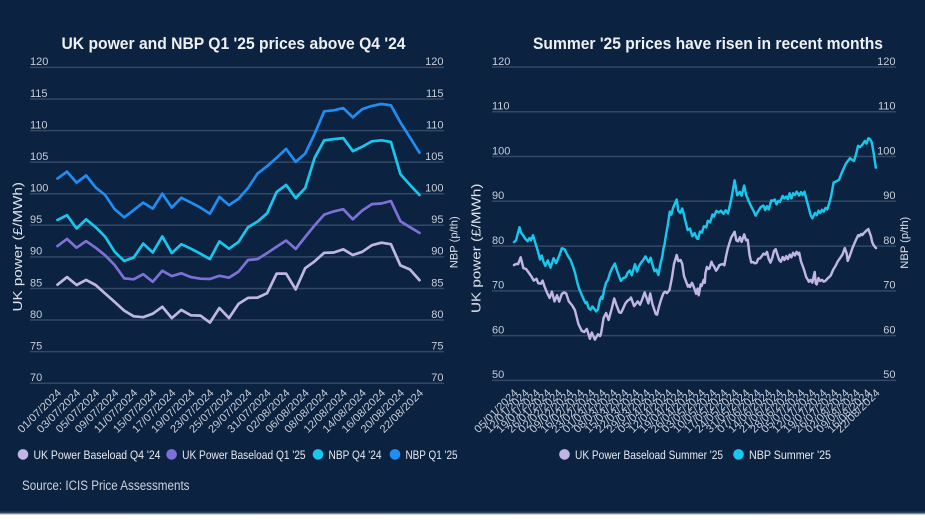  Describe the element at coordinates (106, 485) in the screenshot. I see `svg-text: Source: ICIS Price Assessments` at that location.